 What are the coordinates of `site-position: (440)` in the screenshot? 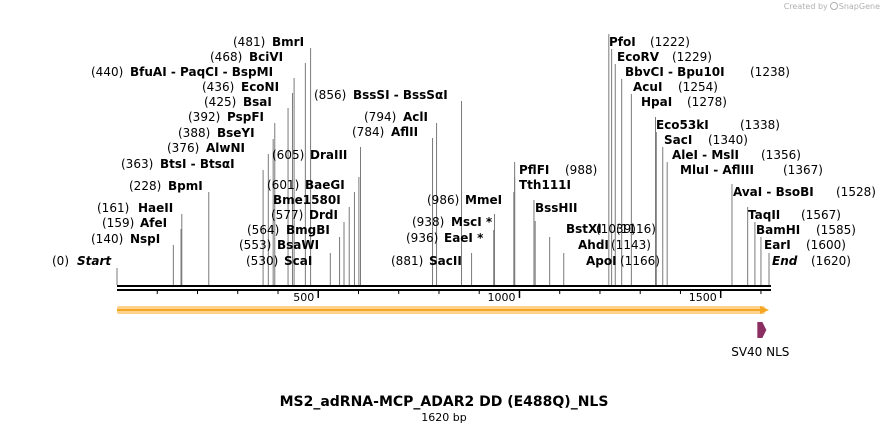 It's located at (107, 72).